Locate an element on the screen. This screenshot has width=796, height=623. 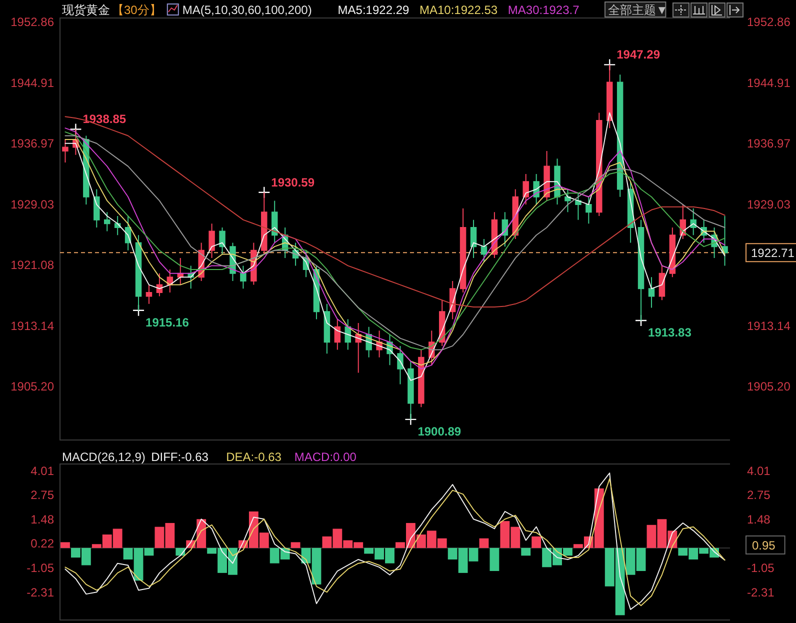
data-label: 1947.29 is located at coordinates (638, 55).